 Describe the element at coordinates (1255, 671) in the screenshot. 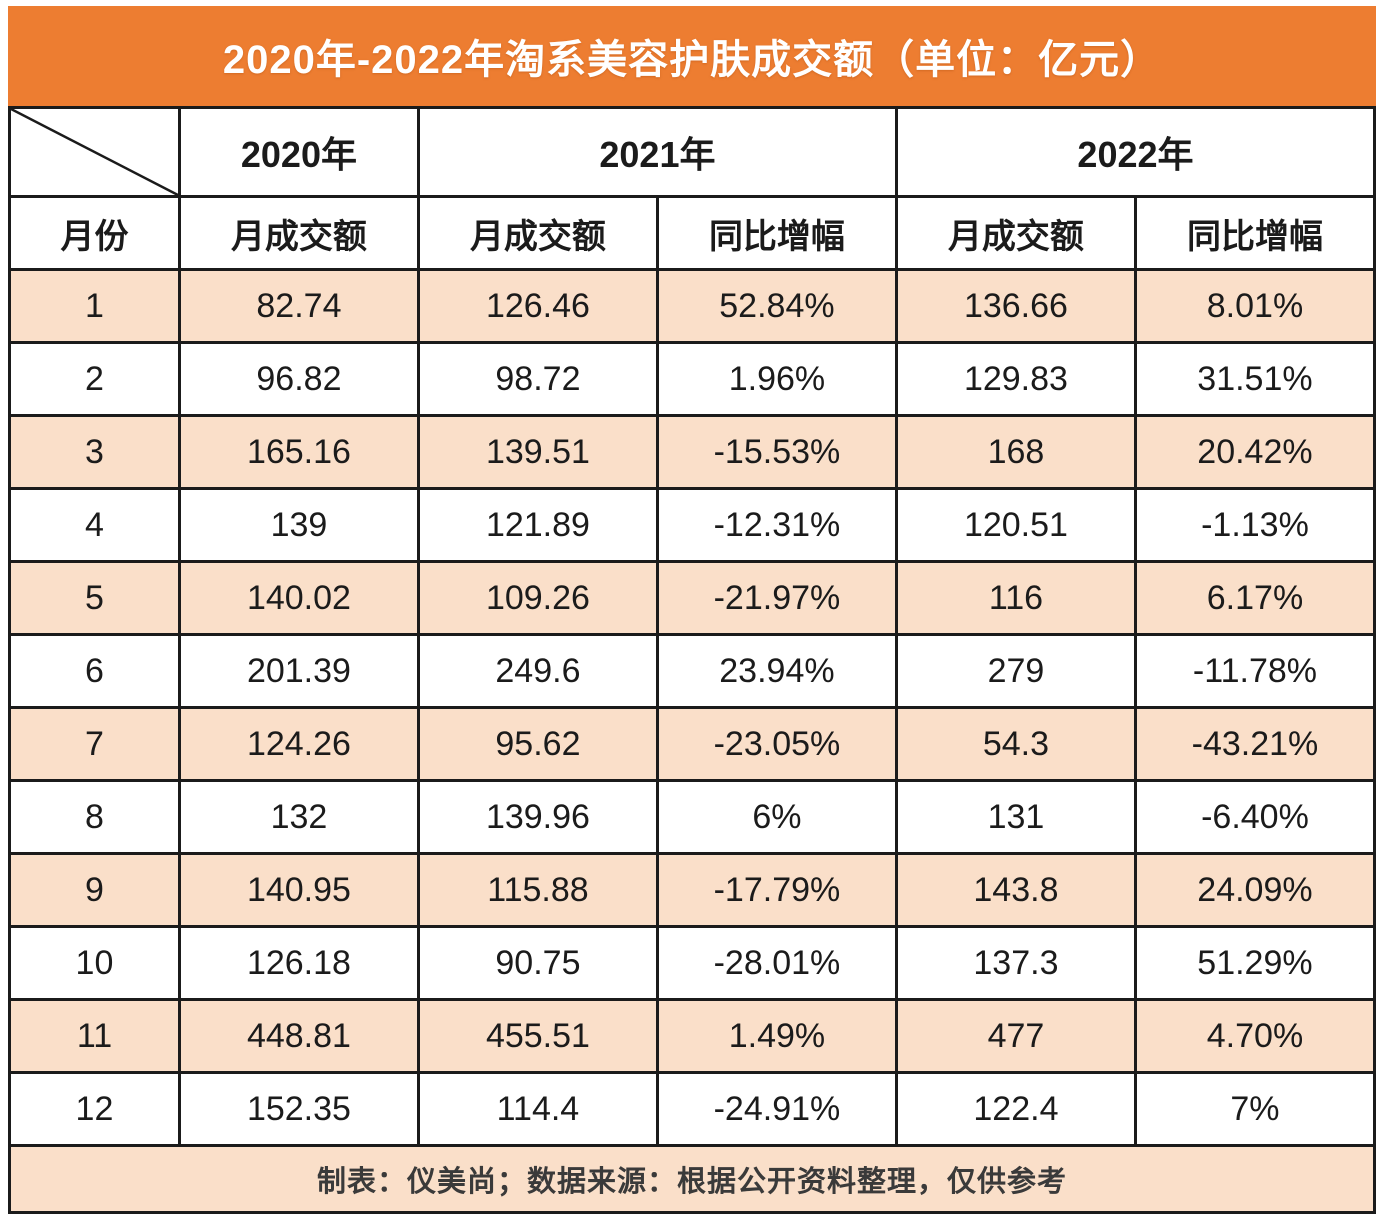

I see `yoy-2022-cell: -11.78%` at that location.